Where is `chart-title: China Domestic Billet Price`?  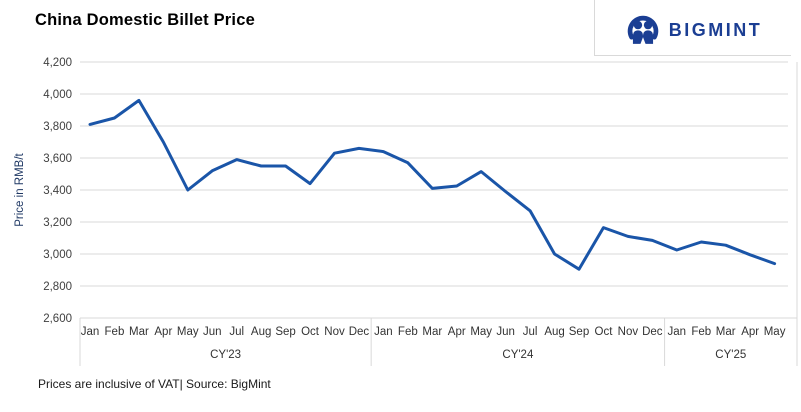 chart-title: China Domestic Billet Price is located at coordinates (145, 20).